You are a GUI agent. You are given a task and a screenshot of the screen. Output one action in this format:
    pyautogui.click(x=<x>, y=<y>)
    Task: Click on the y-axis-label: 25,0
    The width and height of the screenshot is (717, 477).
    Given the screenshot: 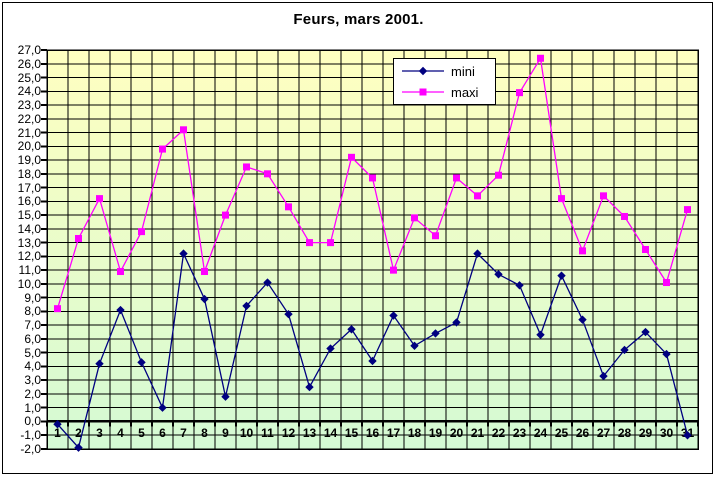 What is the action you would take?
    pyautogui.click(x=29, y=77)
    